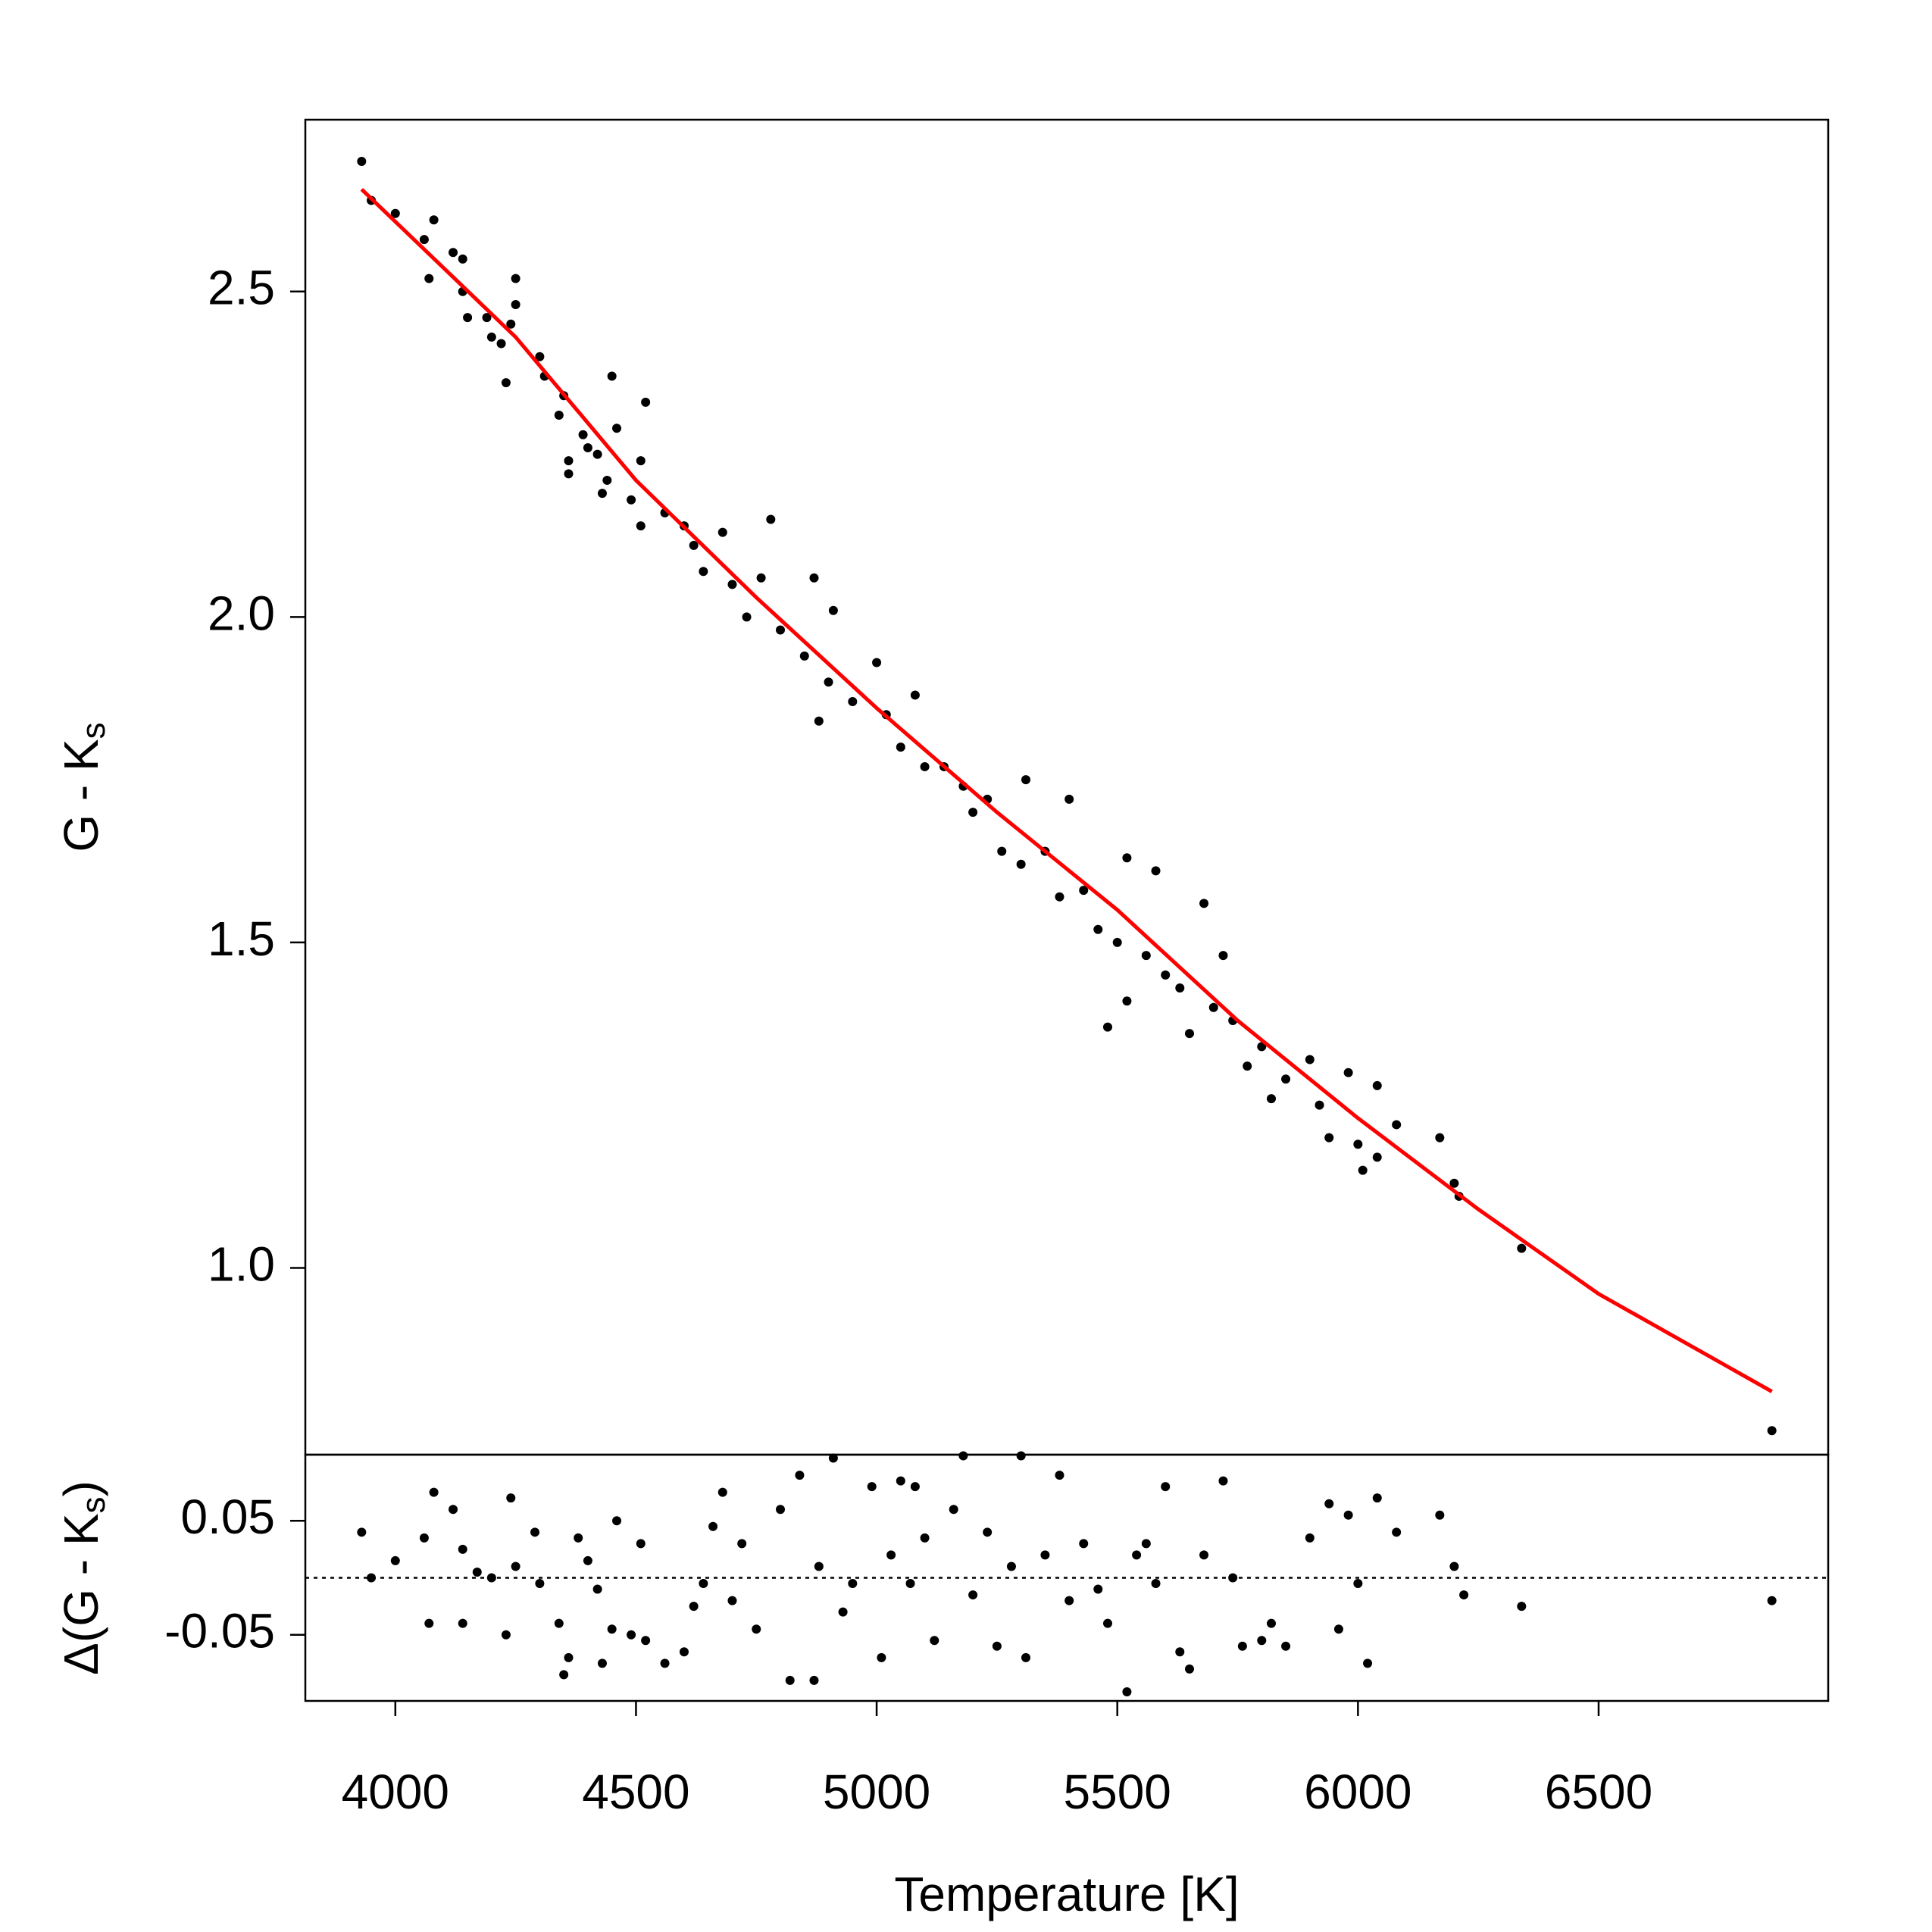 The image size is (1932, 1932). What do you see at coordinates (1357, 1792) in the screenshot?
I see `x-tick-label: 6000` at bounding box center [1357, 1792].